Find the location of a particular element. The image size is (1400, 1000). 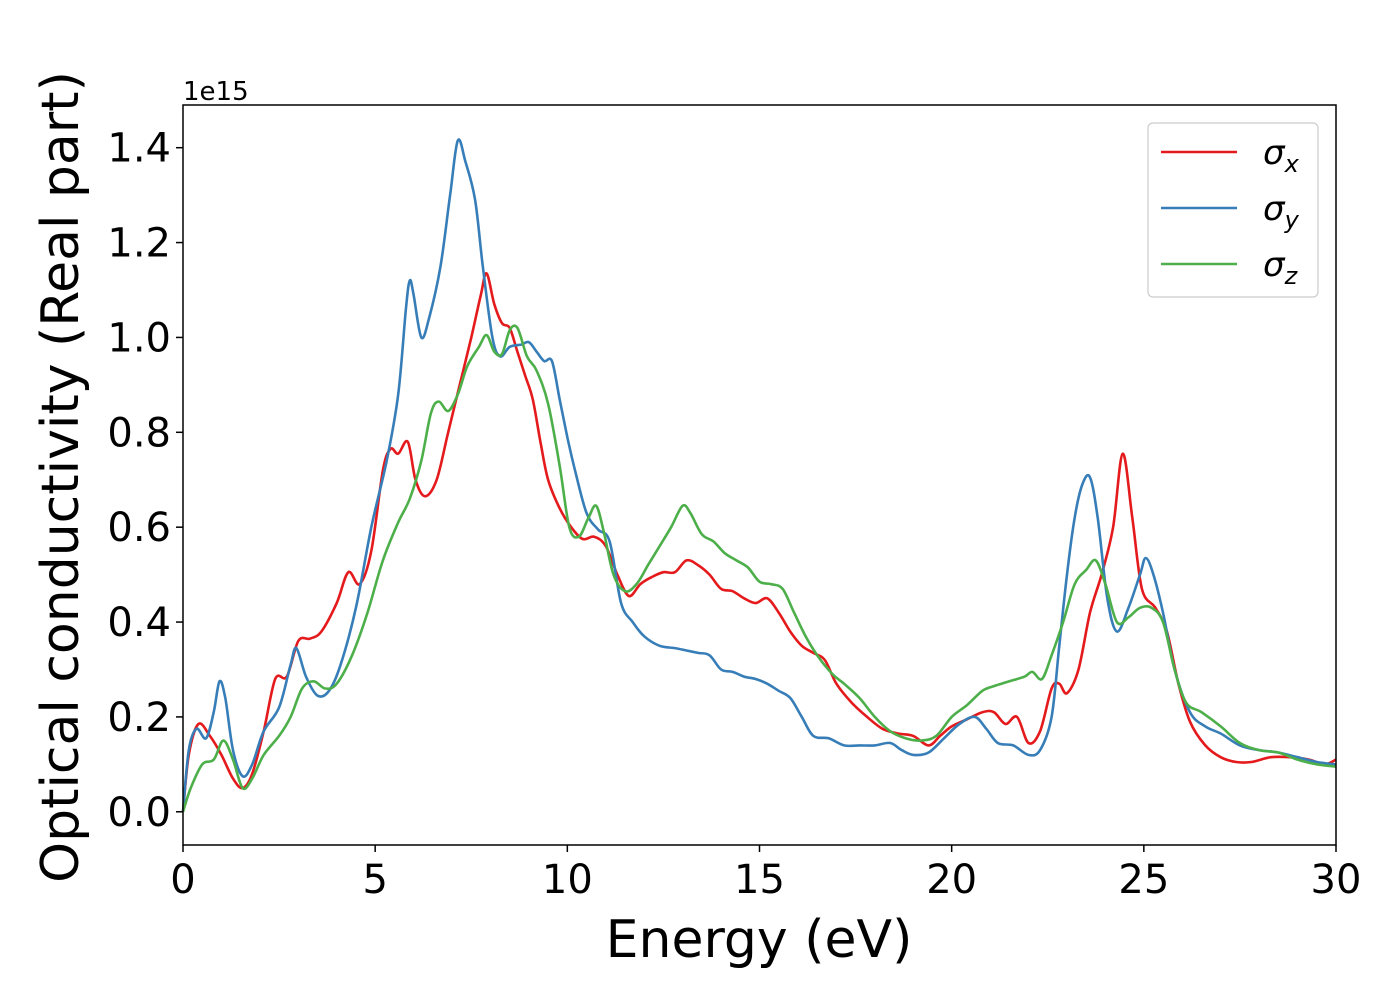

y-axis: 0.0 0.2 0.4 0.6 0.8 1.0 1.2 1.4 is located at coordinates (145, 481).